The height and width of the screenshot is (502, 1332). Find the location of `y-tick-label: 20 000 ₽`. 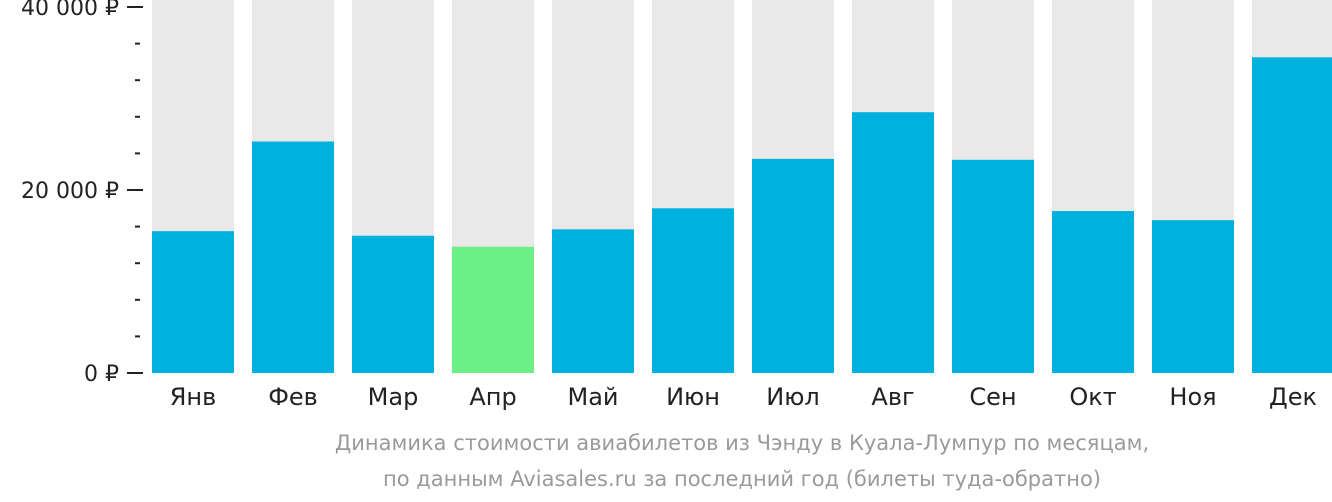

y-tick-label: 20 000 ₽ is located at coordinates (70, 191).